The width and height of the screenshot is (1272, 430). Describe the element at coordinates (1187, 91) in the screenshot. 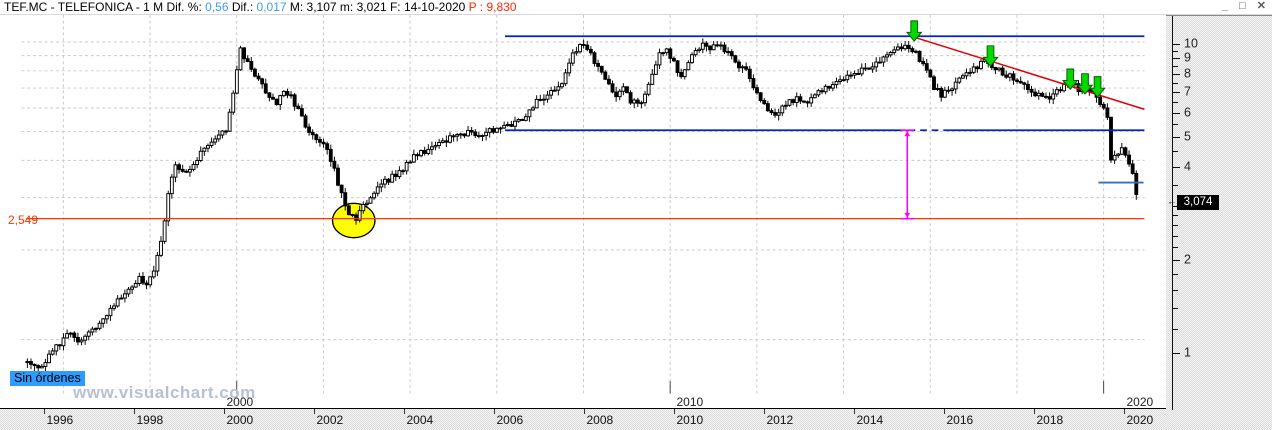

I see `price-tick-label: 7` at that location.